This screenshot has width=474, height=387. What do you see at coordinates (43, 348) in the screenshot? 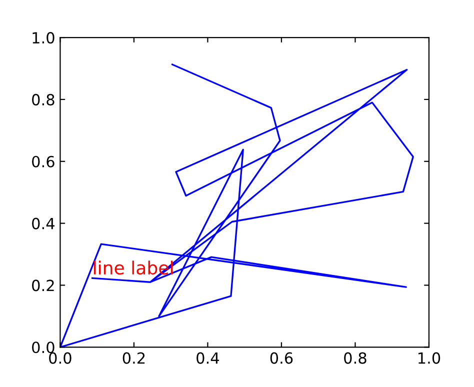
I see `y-tick-label: 0.0` at bounding box center [43, 348].